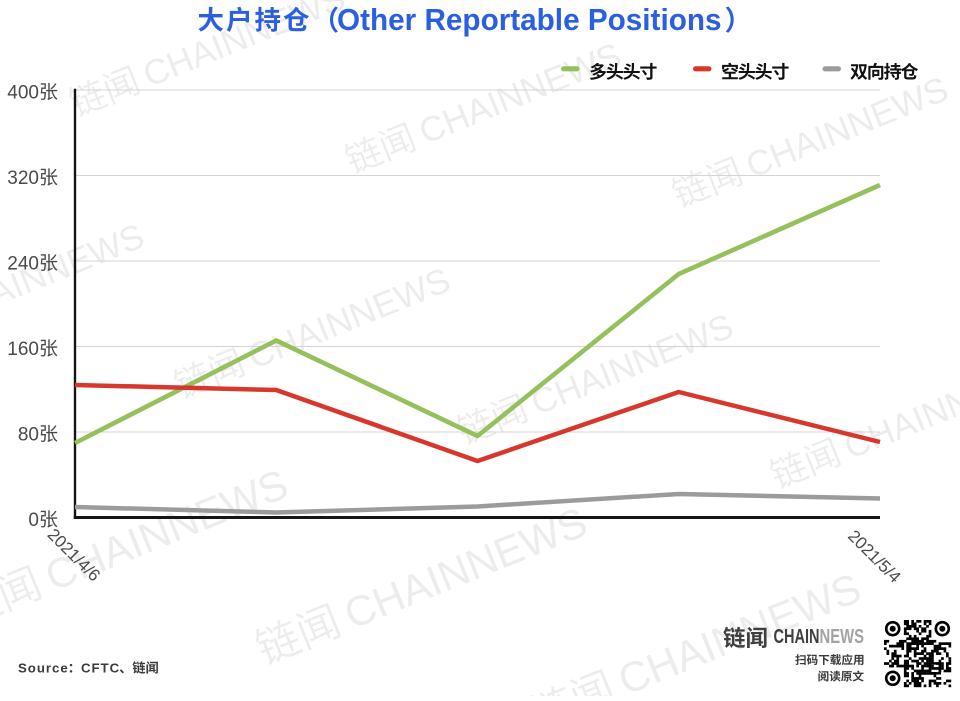 This screenshot has width=960, height=701. What do you see at coordinates (842, 636) in the screenshot?
I see `svg-text: NEWS` at bounding box center [842, 636].